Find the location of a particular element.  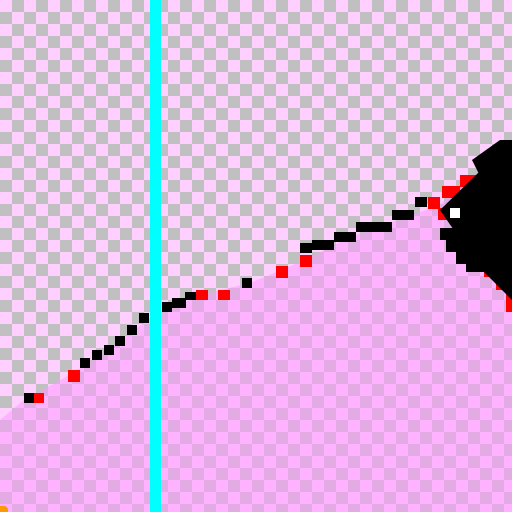

corner-marker is located at coordinates (4, 509).